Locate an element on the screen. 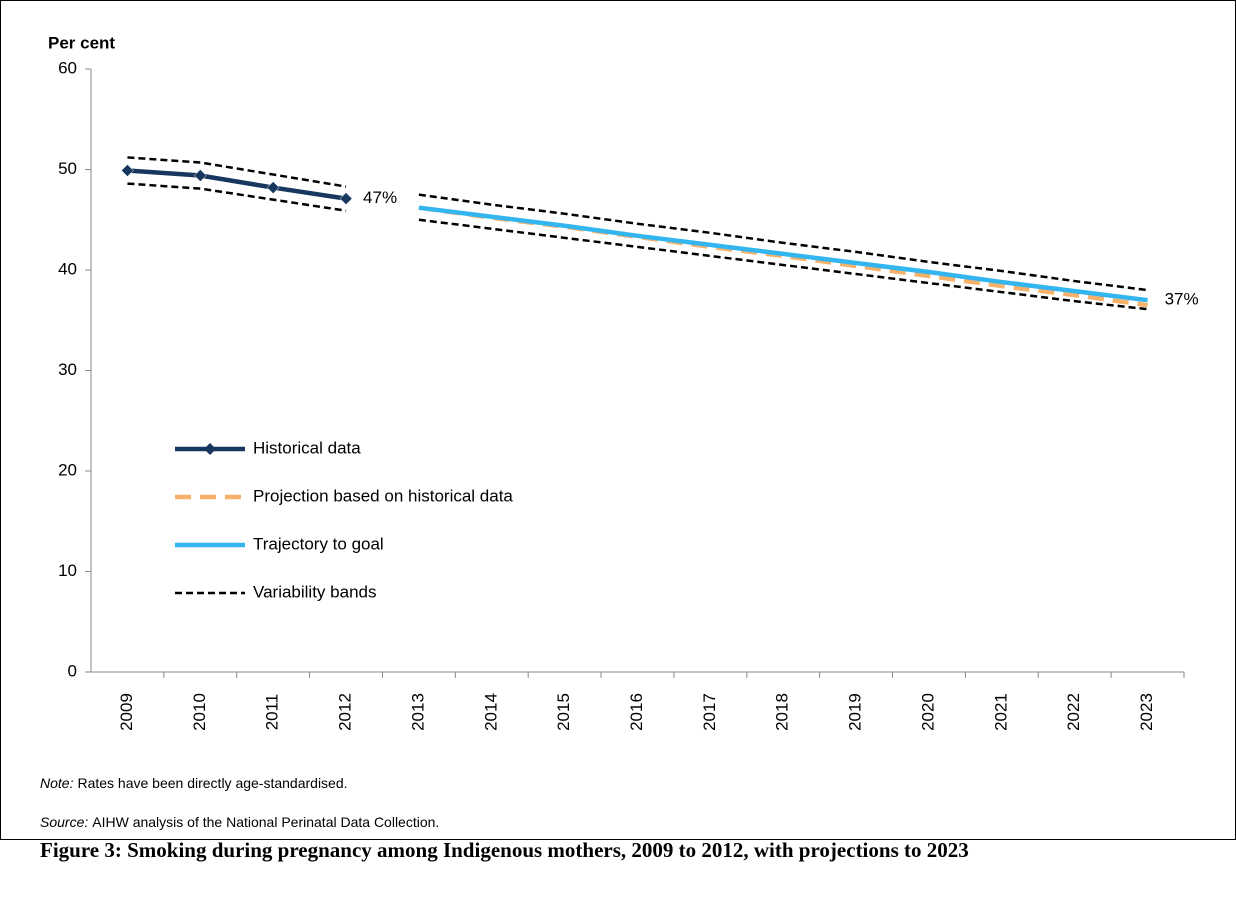 The image size is (1236, 913). x-tick-label: 2018 is located at coordinates (782, 712).